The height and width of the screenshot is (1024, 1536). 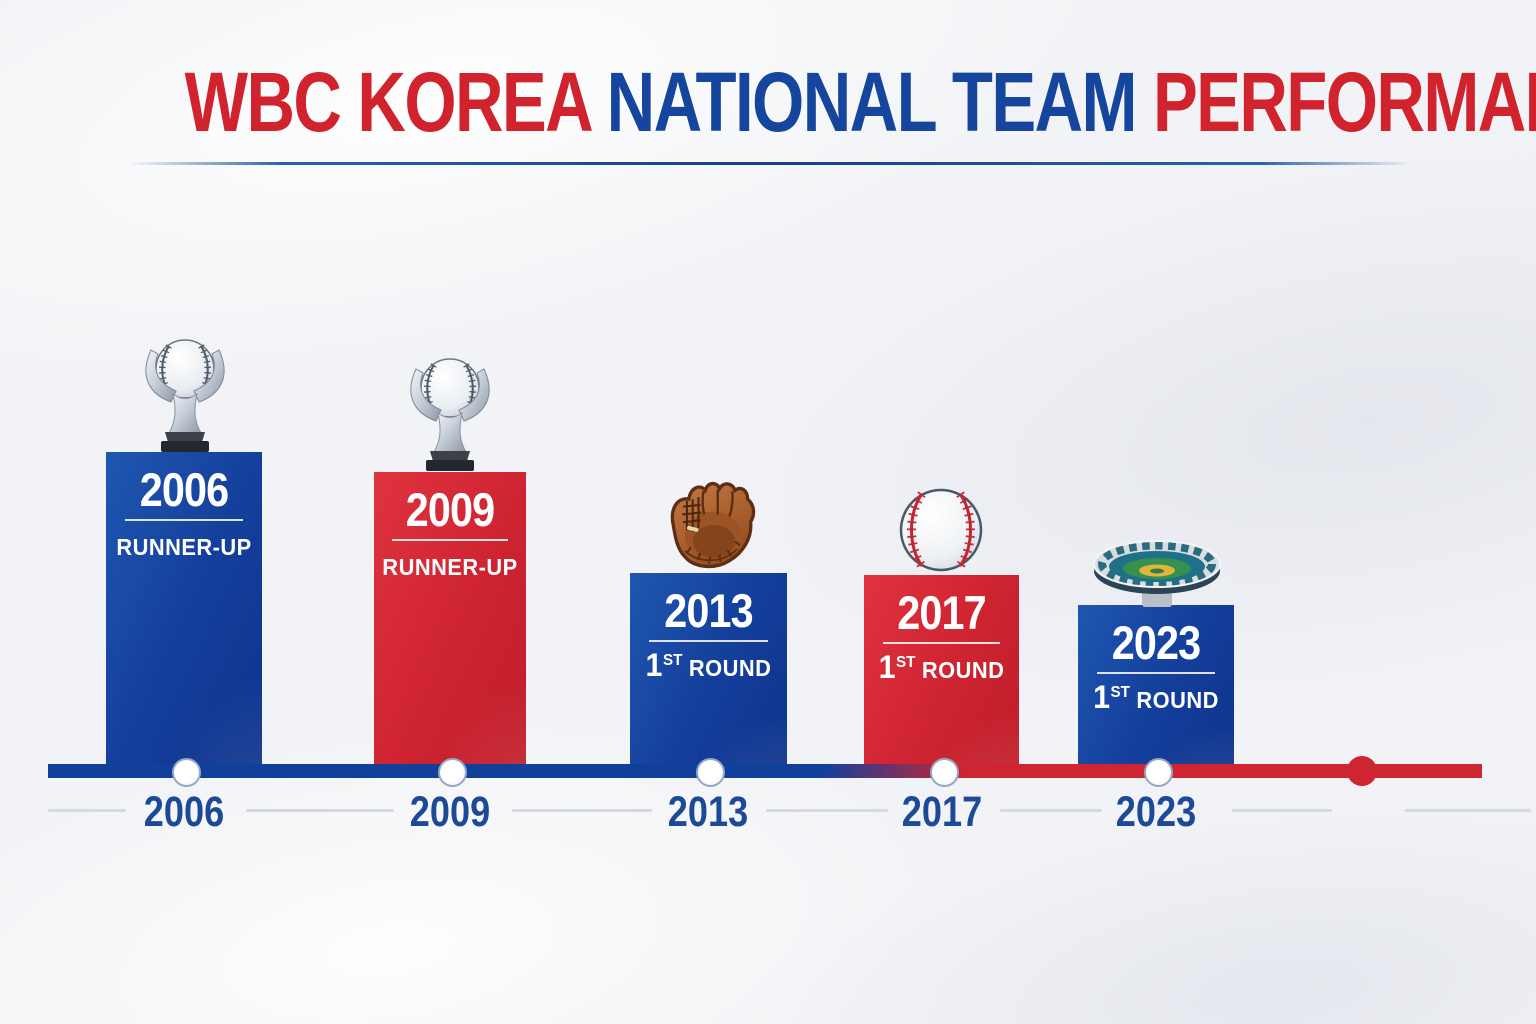 I want to click on title-segment-performance: PERFORMANCE, so click(x=1344, y=102).